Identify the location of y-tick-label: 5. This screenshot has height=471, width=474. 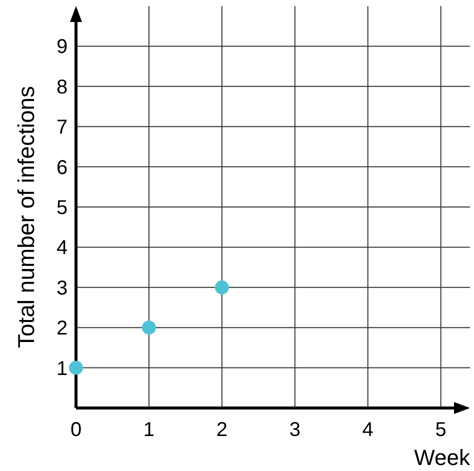
(62, 208).